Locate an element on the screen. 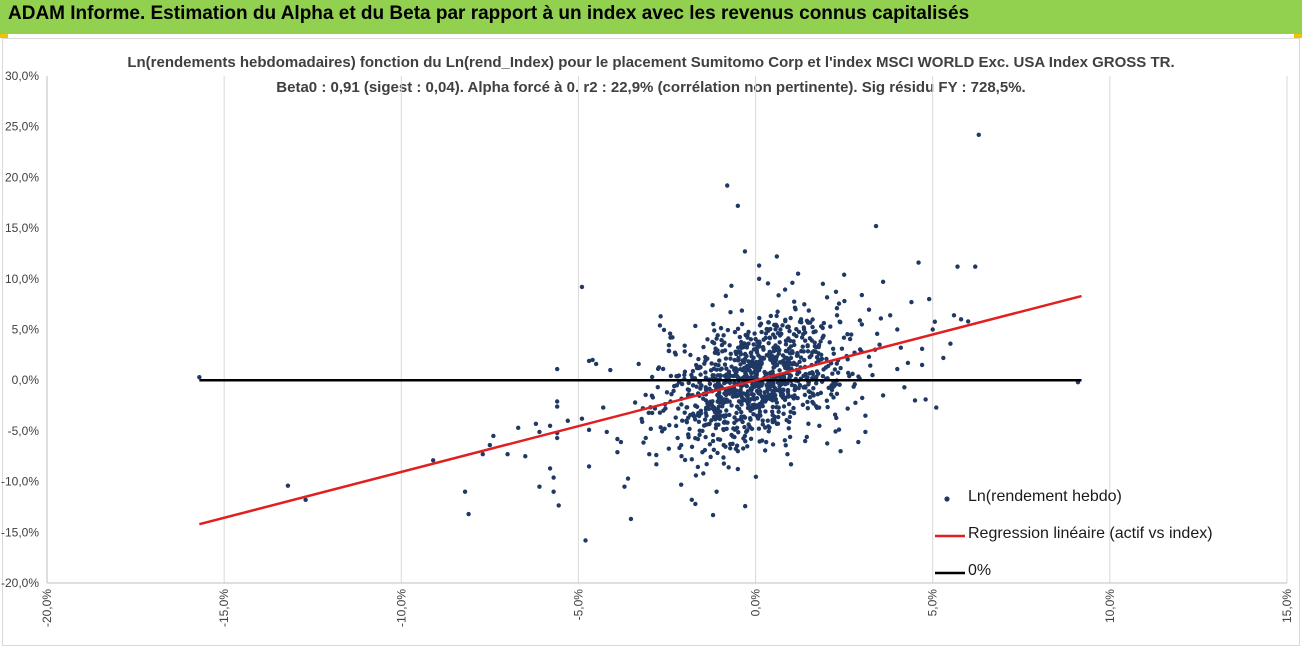 This screenshot has height=648, width=1302. legend-label-scatter: Ln(rendement hebdo) is located at coordinates (1045, 496).